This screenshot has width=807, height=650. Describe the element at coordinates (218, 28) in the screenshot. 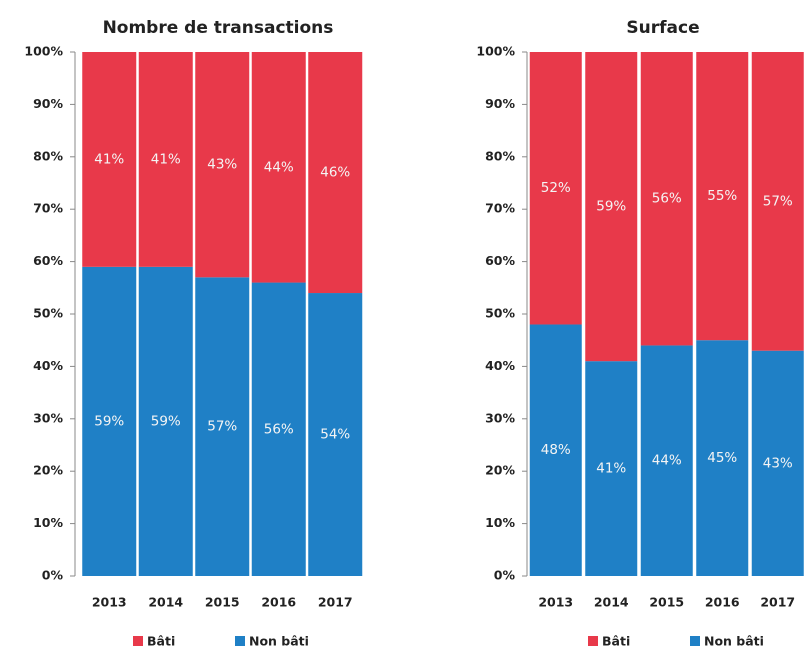

I see `chart-title: Nombre de transactions` at that location.